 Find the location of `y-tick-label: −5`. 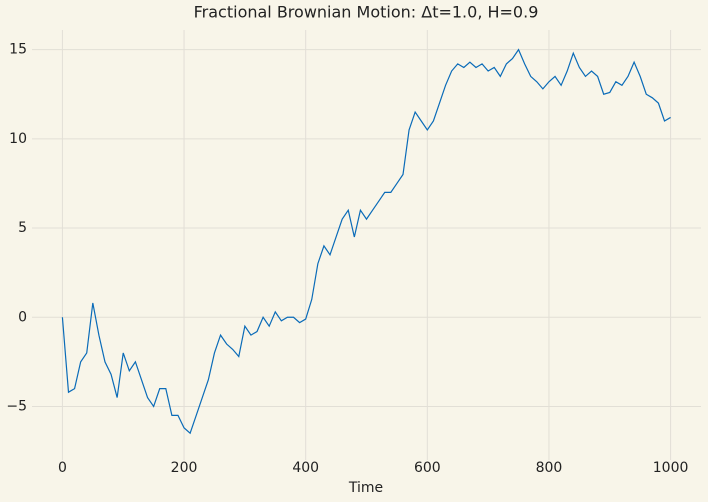

y-tick-label: −5 is located at coordinates (16, 406).